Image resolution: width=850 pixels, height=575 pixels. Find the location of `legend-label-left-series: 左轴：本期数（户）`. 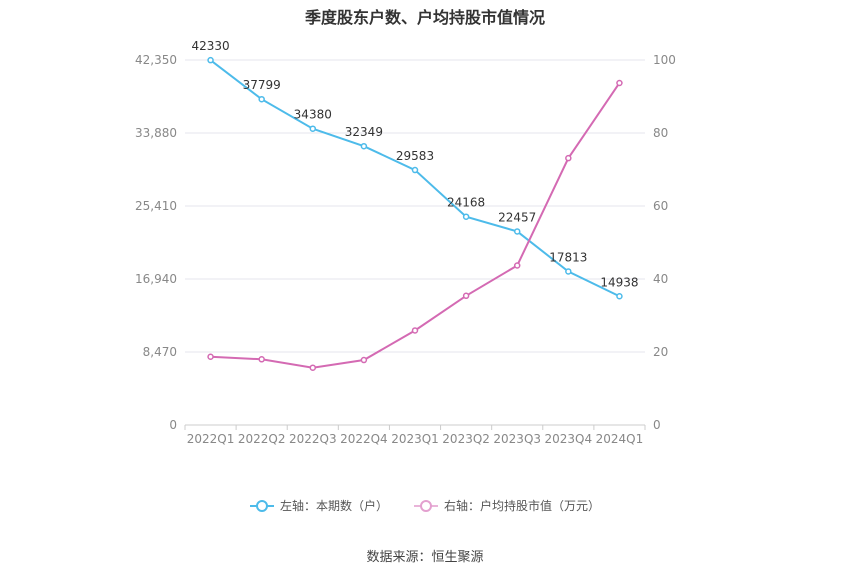

legend-label-left-series: 左轴：本期数（户） is located at coordinates (333, 506).